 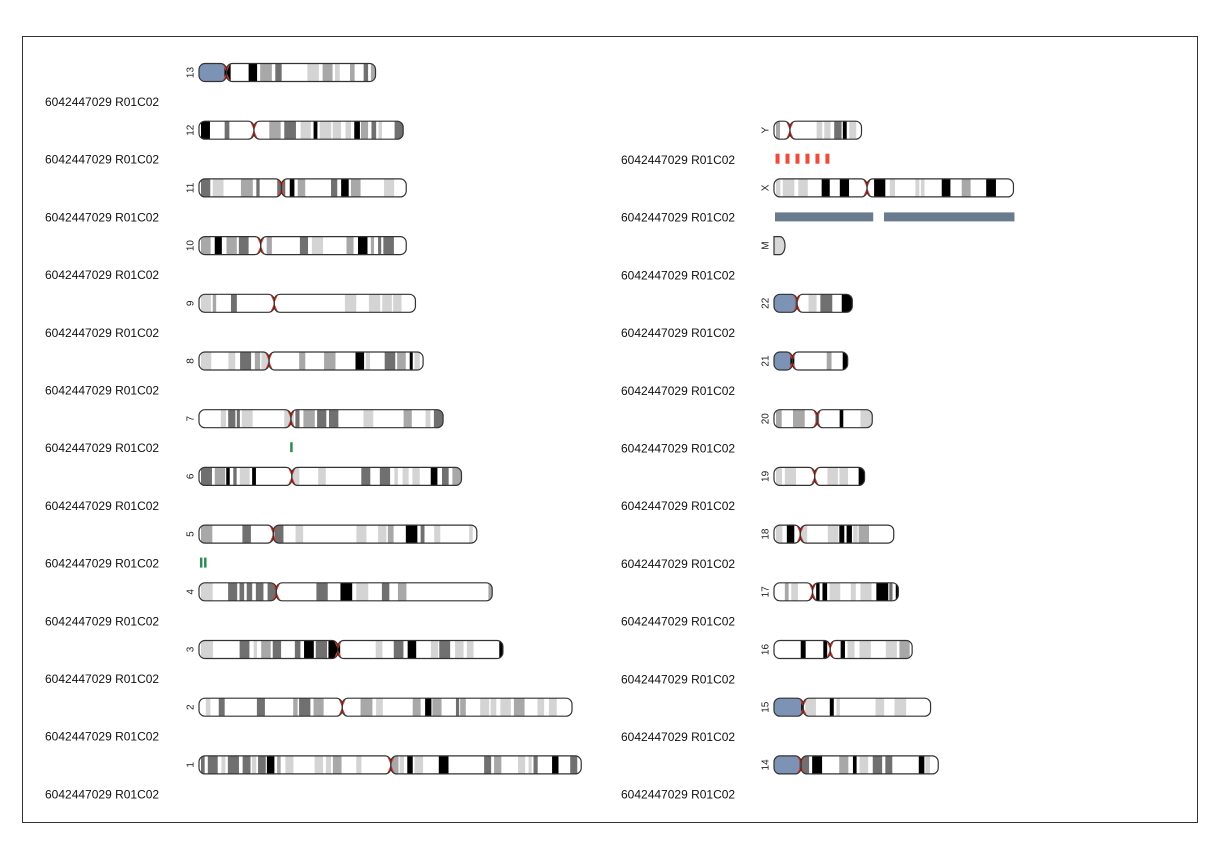 I want to click on chromosome-13: 13, so click(x=281, y=72).